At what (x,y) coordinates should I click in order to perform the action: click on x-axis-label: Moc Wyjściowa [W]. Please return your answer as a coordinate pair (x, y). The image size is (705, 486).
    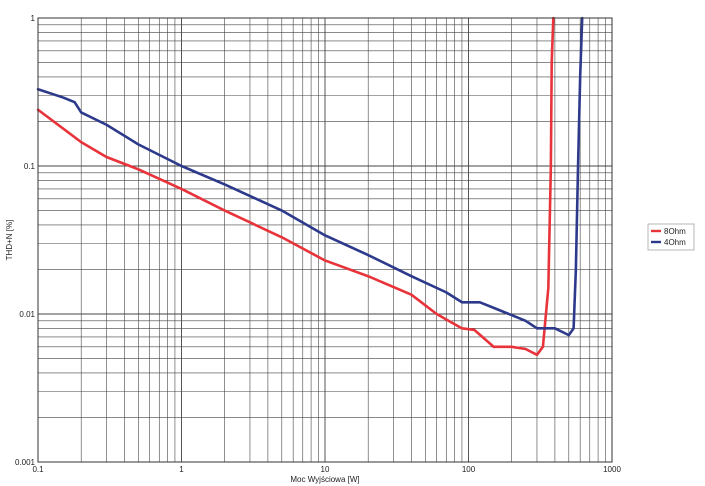
    Looking at the image, I should click on (324, 479).